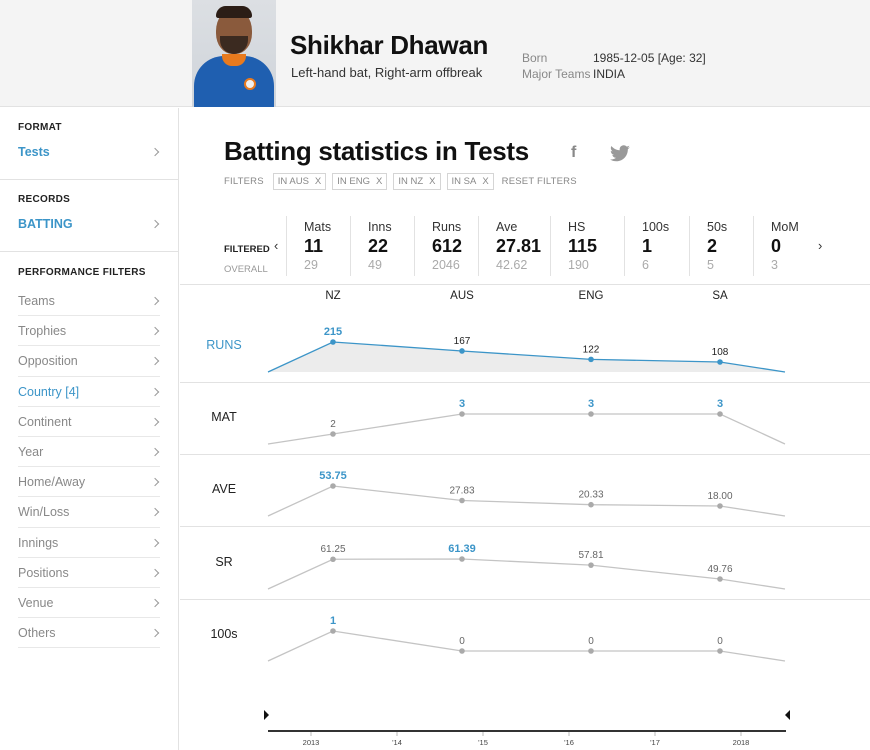 Image resolution: width=870 pixels, height=750 pixels. What do you see at coordinates (89, 482) in the screenshot?
I see `filter-item: Home/Away` at bounding box center [89, 482].